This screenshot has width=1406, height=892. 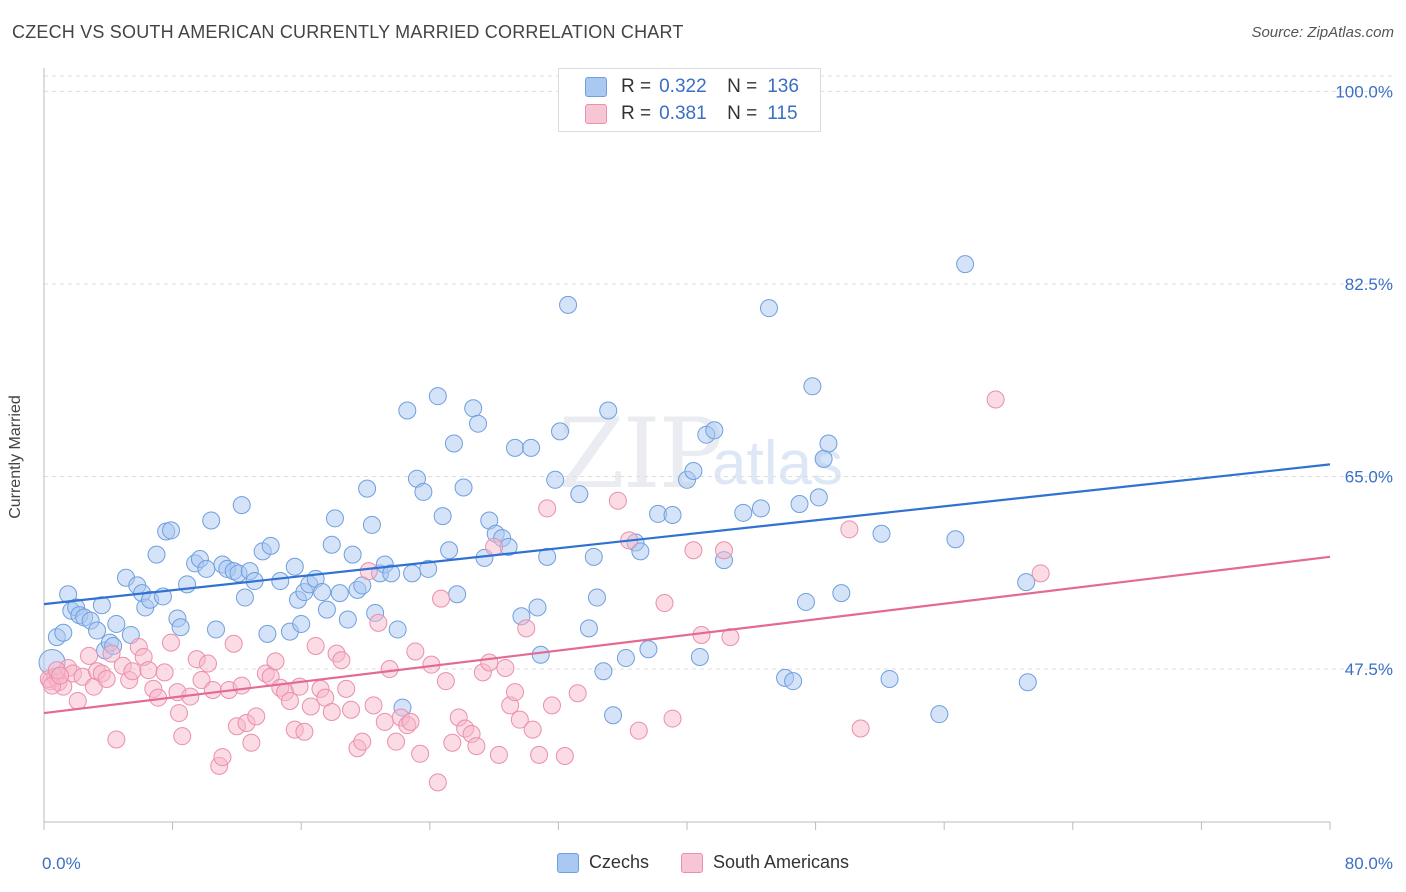 I want to click on r-label: R =, so click(x=636, y=113).